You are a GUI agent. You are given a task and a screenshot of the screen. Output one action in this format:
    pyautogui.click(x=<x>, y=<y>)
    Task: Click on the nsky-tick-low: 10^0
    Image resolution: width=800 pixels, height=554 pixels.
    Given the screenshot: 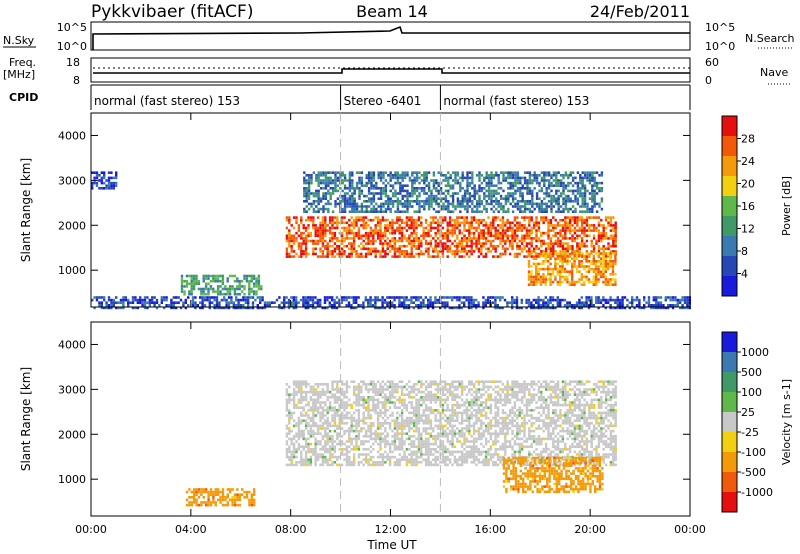 What is the action you would take?
    pyautogui.click(x=72, y=46)
    